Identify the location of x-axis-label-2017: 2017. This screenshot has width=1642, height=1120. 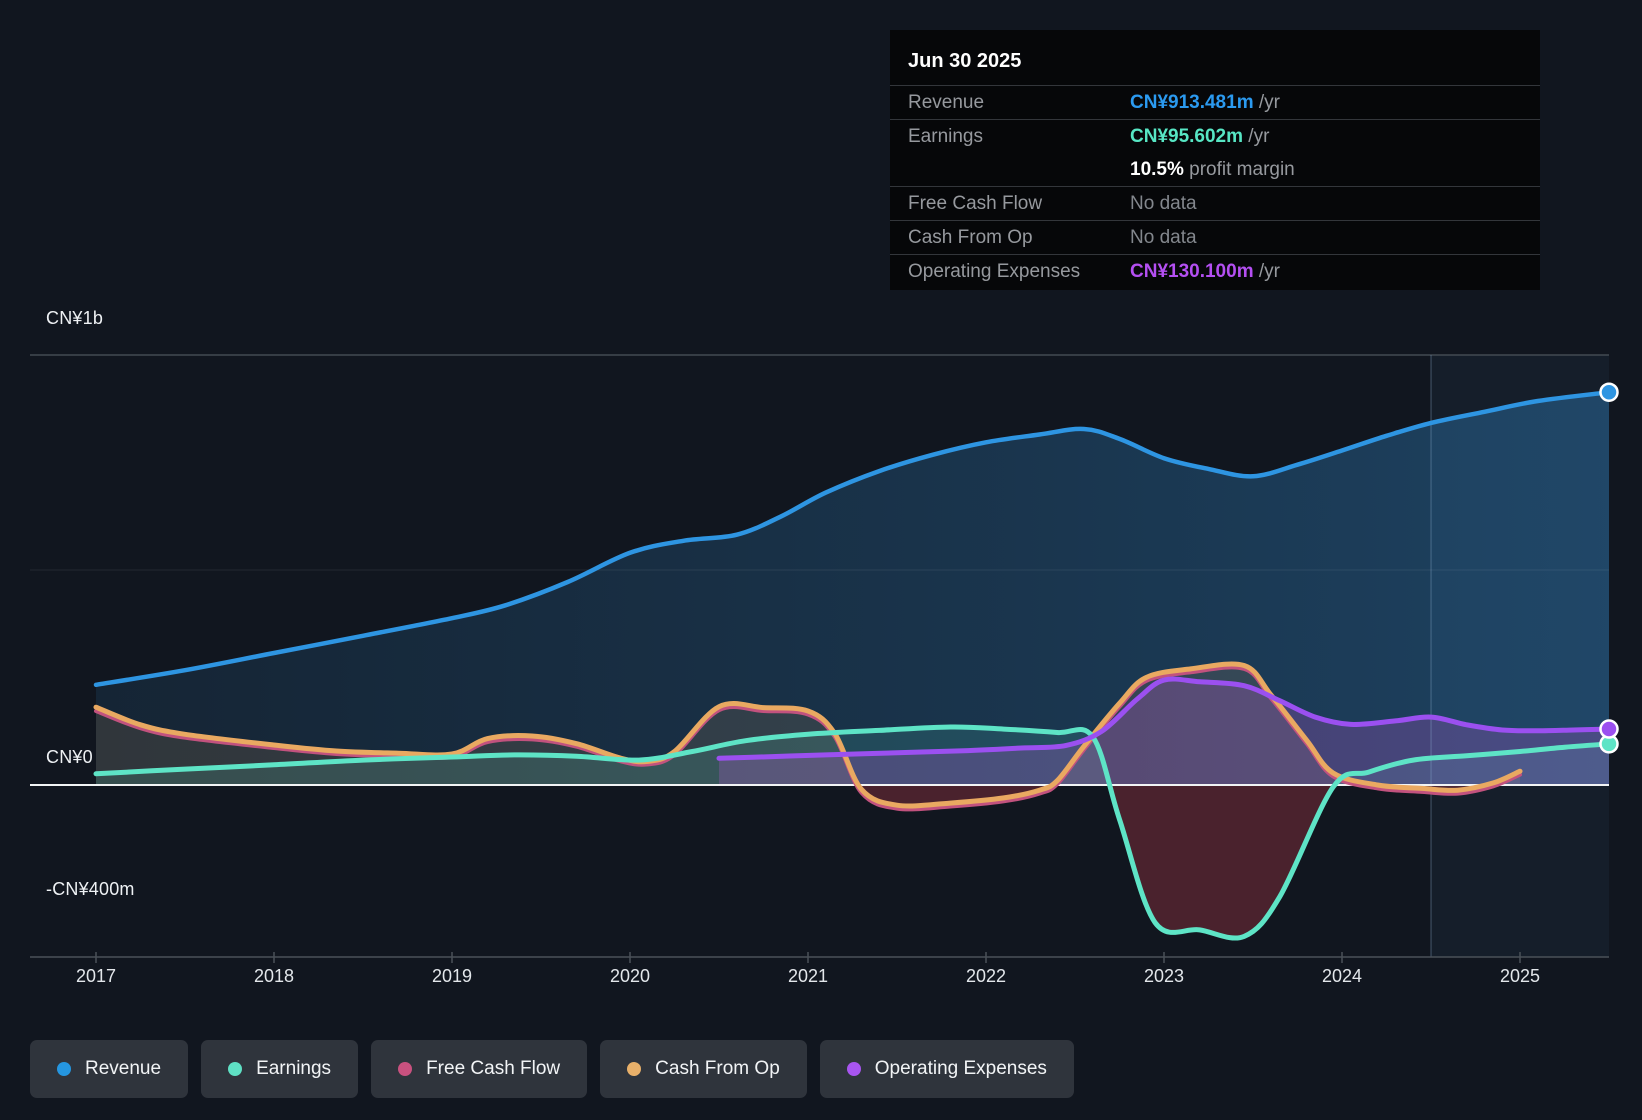
(96, 976).